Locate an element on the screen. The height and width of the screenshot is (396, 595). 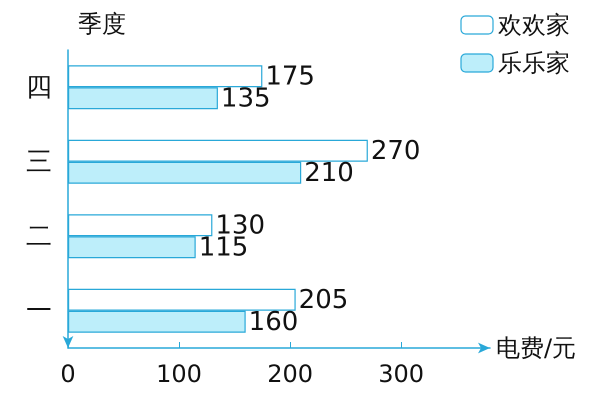
y-tick-label: 一 is located at coordinates (39, 311).